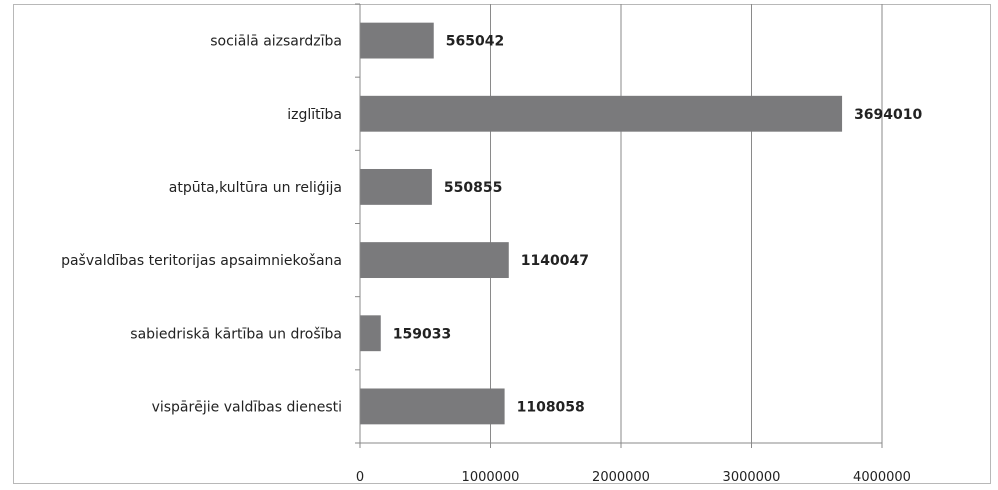 The height and width of the screenshot is (490, 998). I want to click on x-tick-label: 1000000, so click(491, 477).